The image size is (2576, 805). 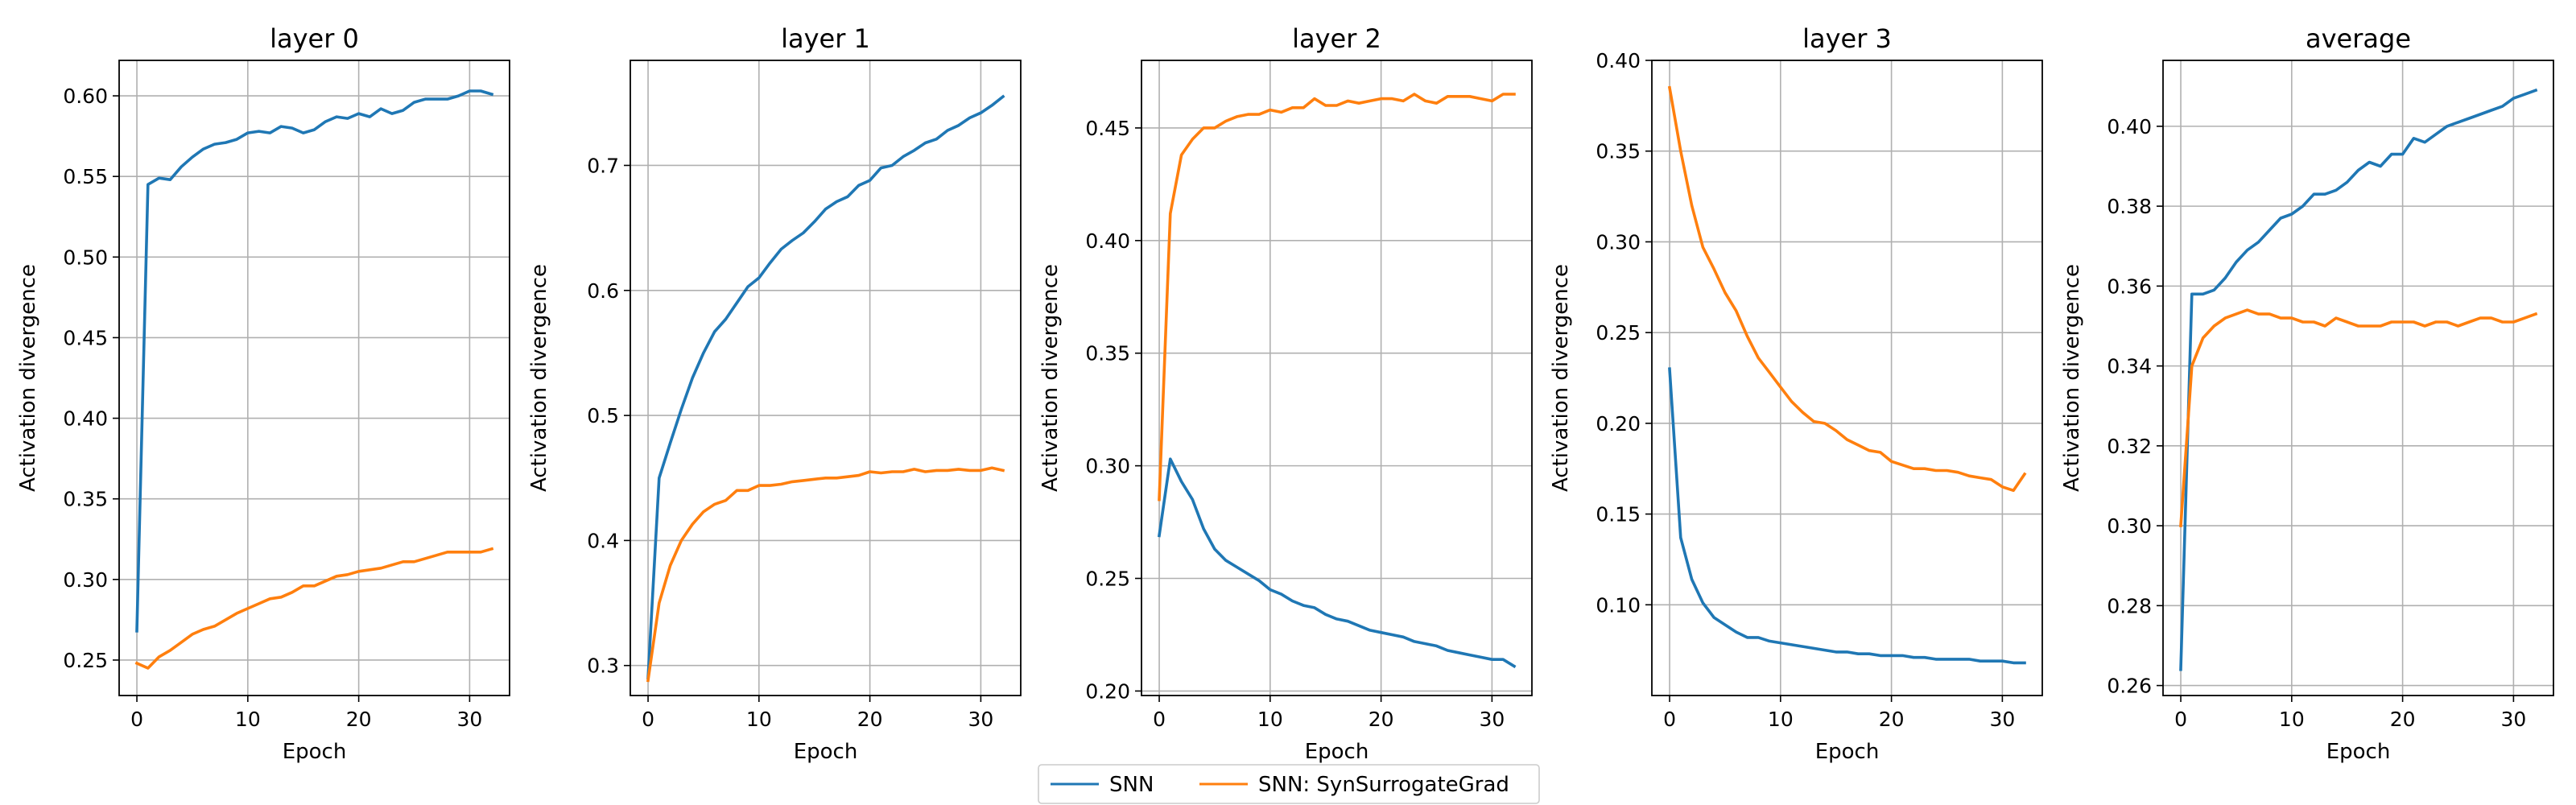 What do you see at coordinates (2129, 605) in the screenshot?
I see `y-tick-label: 0.28` at bounding box center [2129, 605].